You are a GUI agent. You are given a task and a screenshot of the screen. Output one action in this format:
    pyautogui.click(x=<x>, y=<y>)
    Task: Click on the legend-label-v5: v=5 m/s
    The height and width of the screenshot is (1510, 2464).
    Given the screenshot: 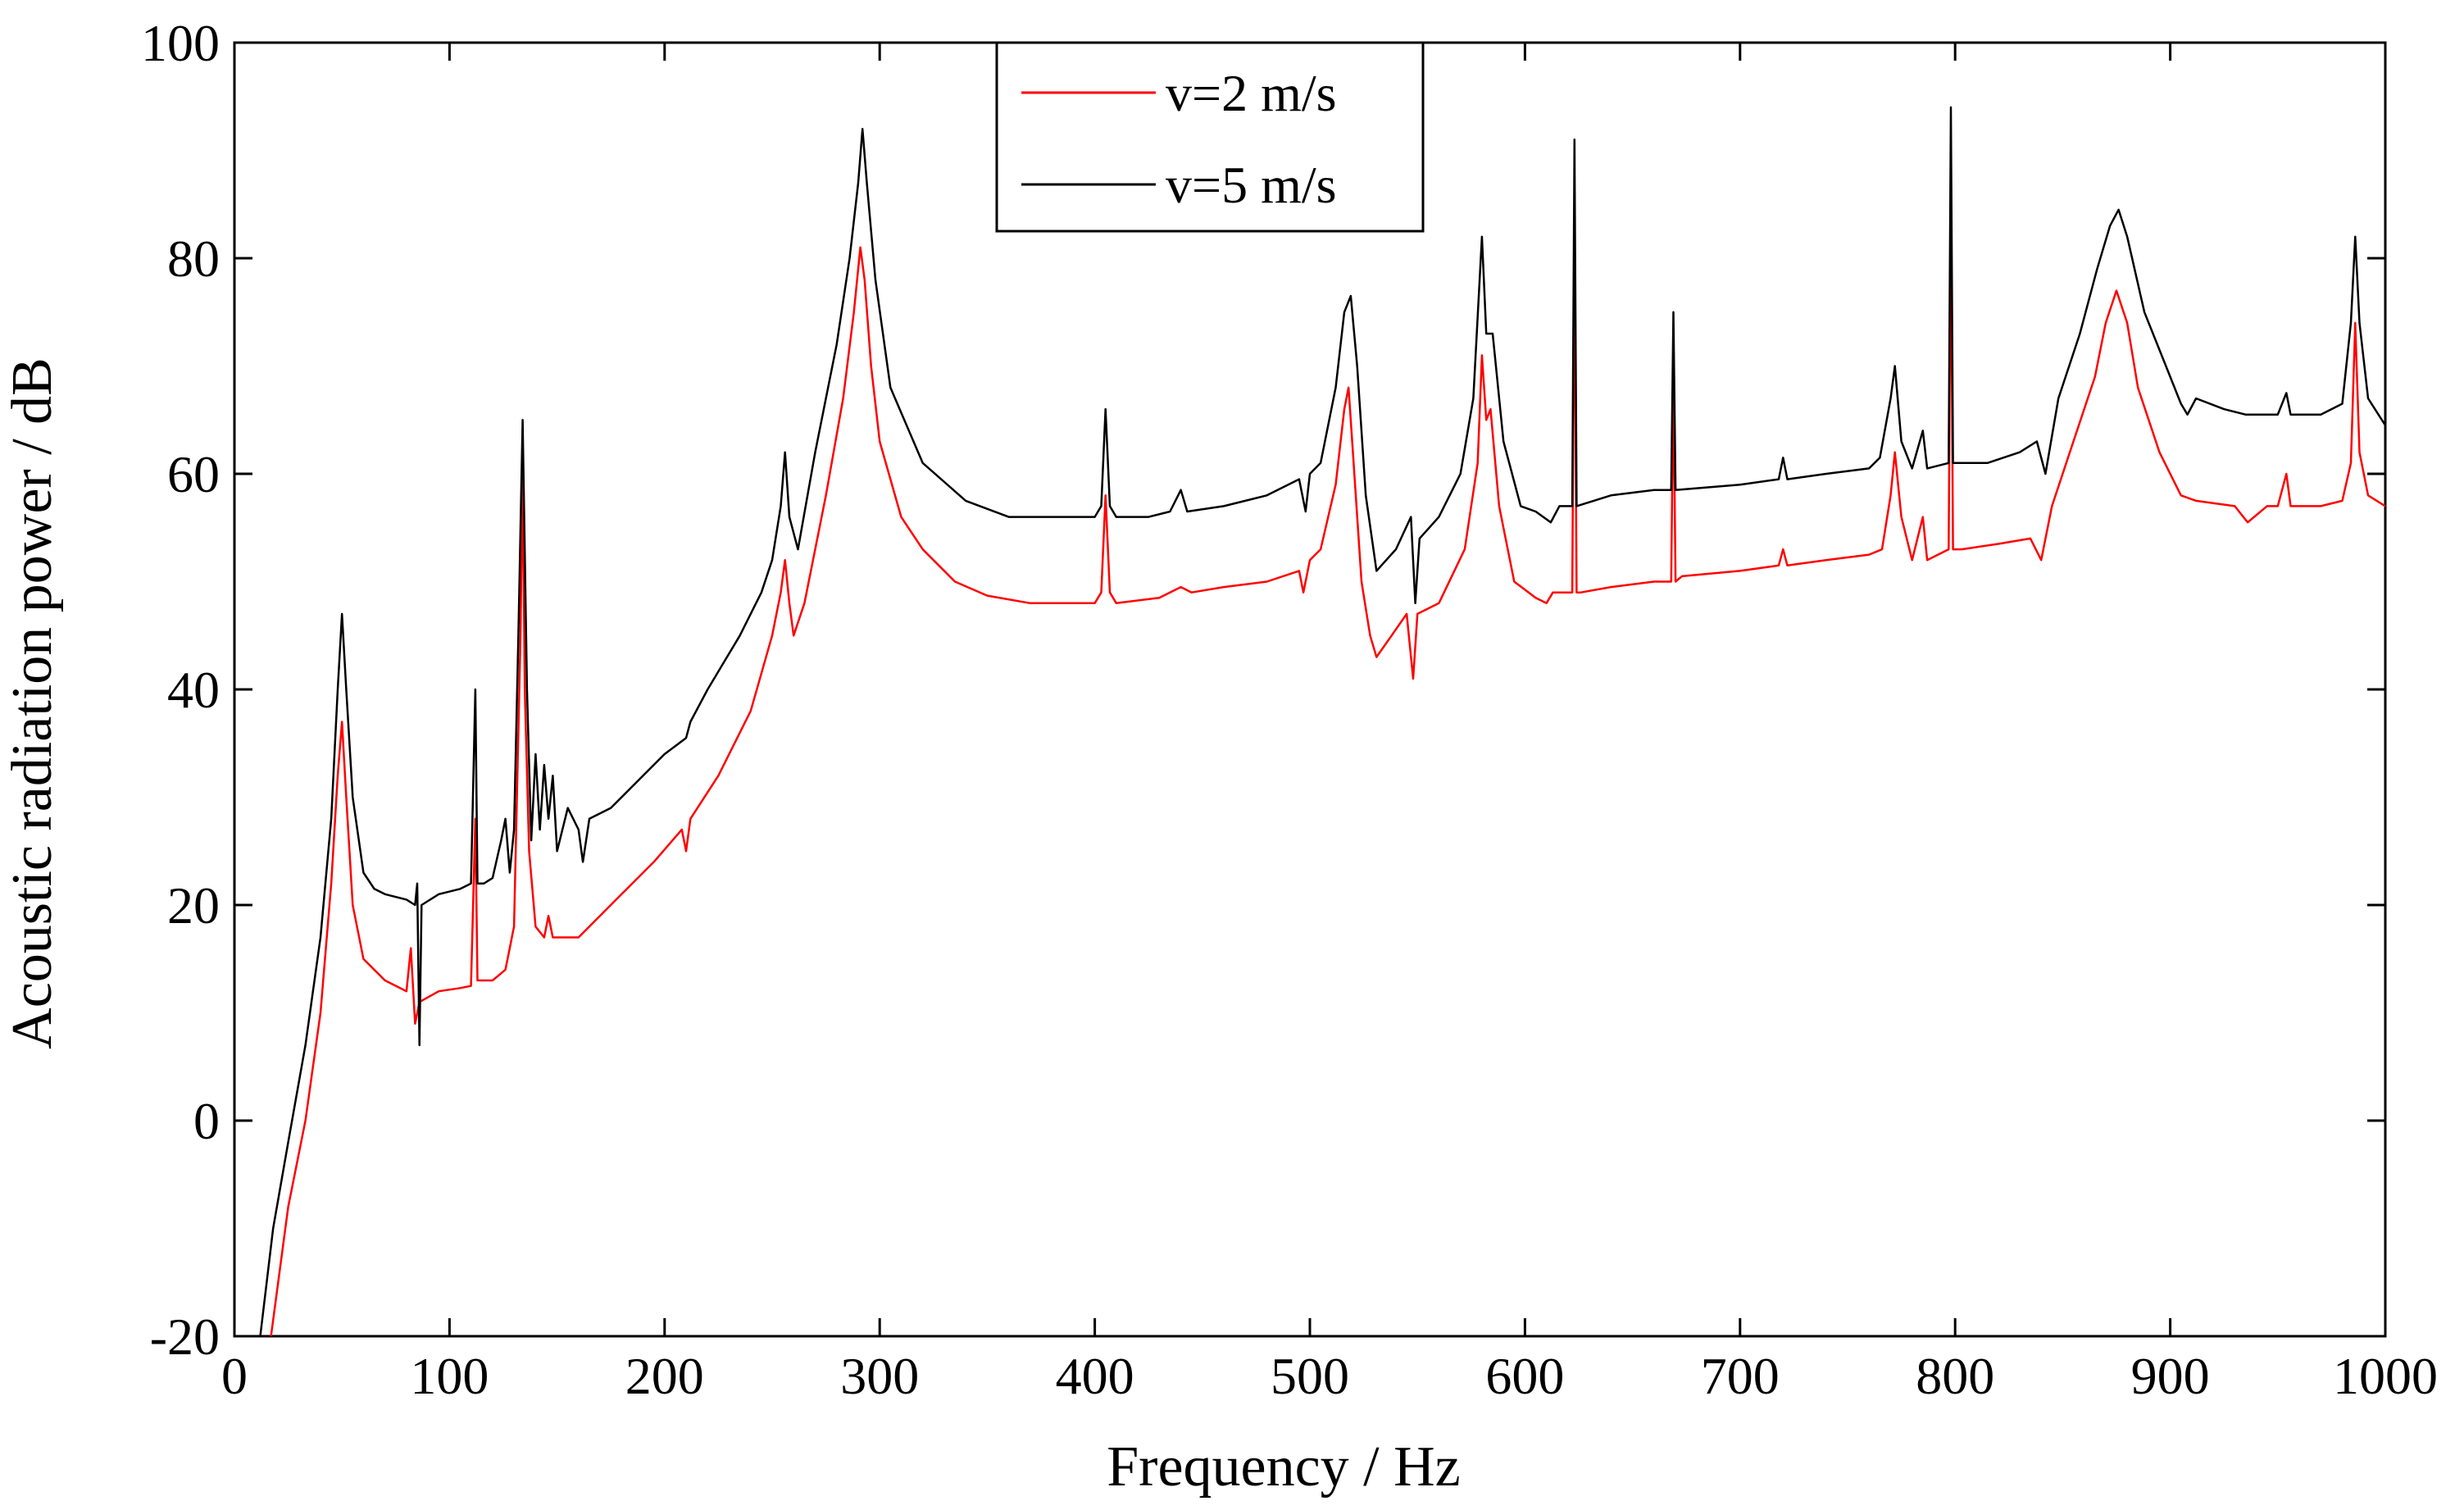 What is the action you would take?
    pyautogui.click(x=1252, y=185)
    